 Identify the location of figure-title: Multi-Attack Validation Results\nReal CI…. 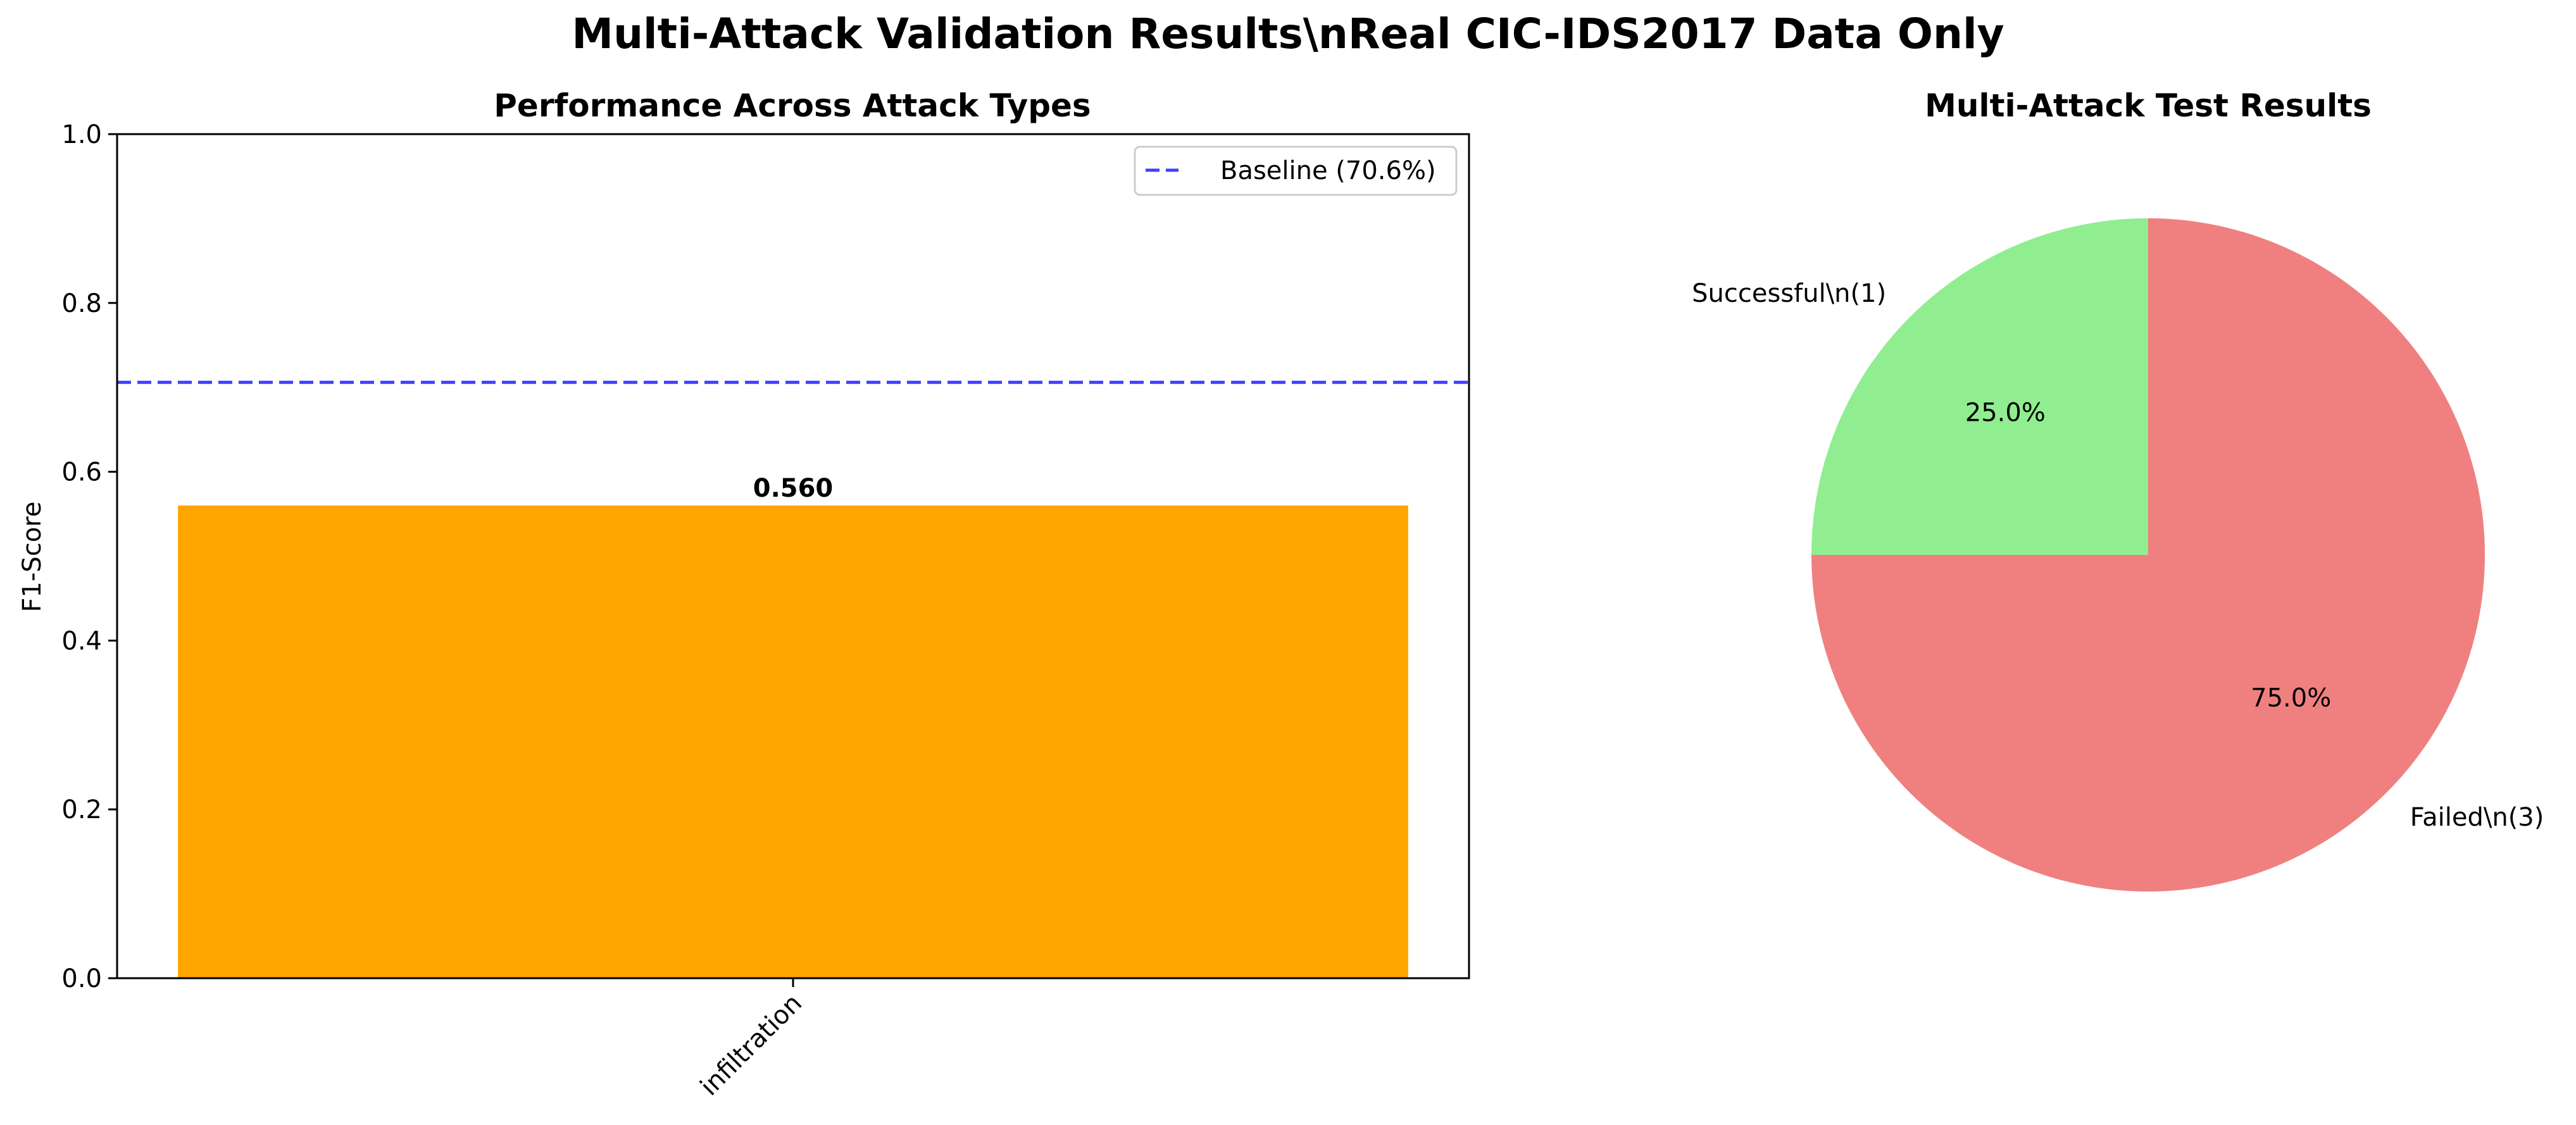
(1288, 33).